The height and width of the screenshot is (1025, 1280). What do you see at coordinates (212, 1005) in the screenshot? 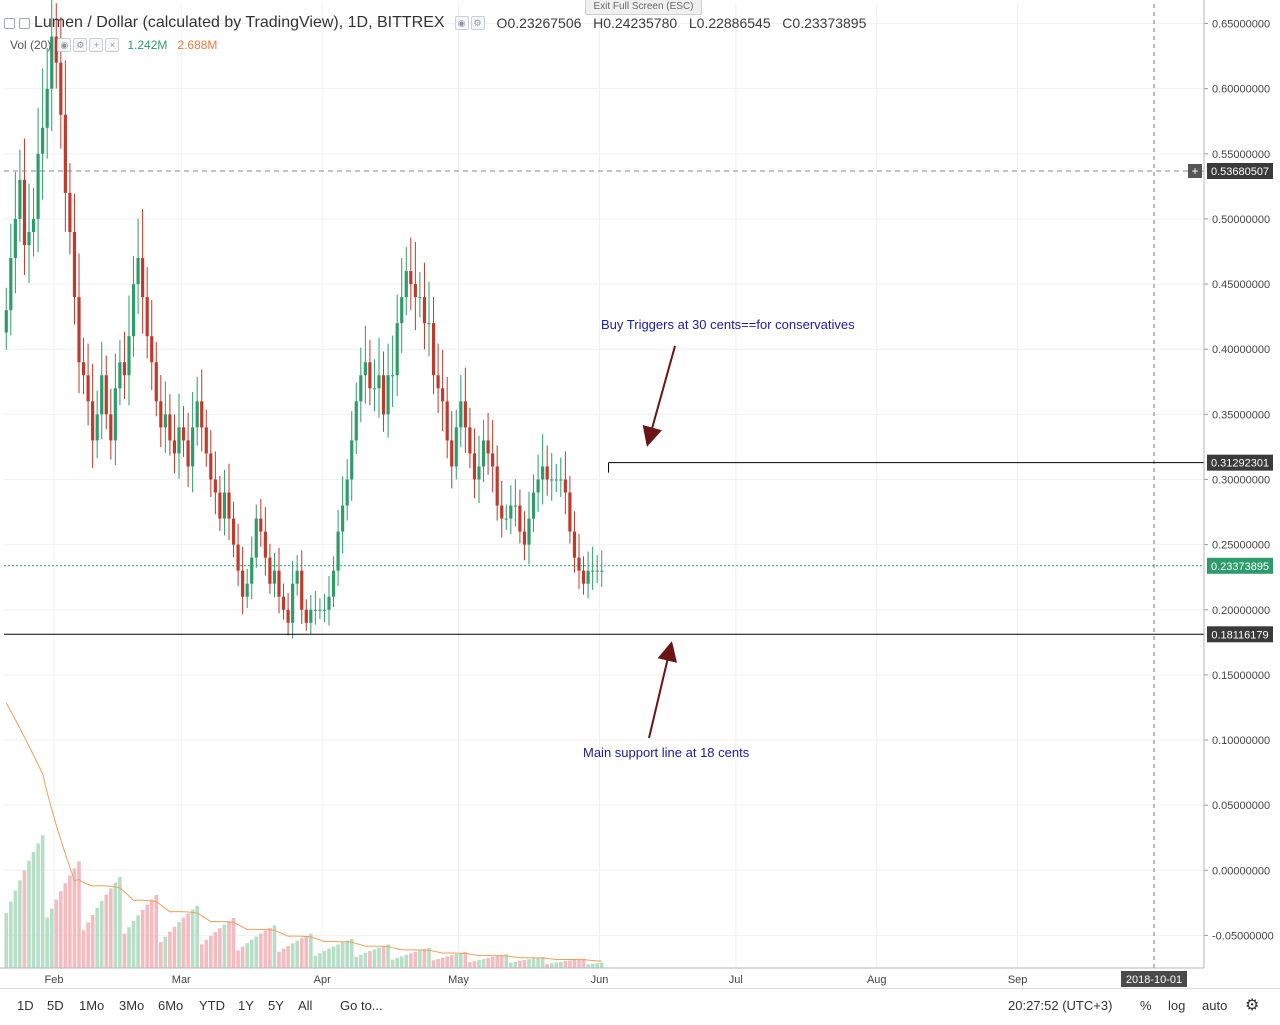
I see `range-ytd: YTD` at bounding box center [212, 1005].